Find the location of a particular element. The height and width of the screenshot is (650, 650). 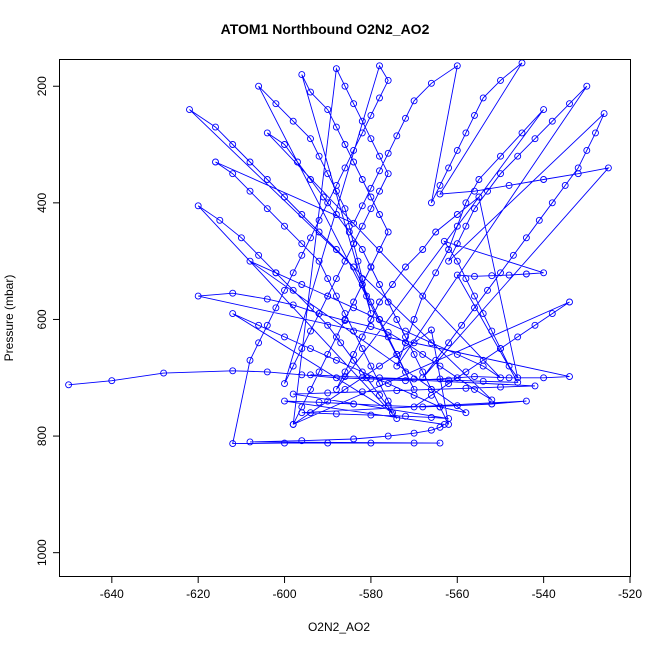

x-axis: -640 -620 -600 -580 -560 -540 -520 is located at coordinates (371, 588).